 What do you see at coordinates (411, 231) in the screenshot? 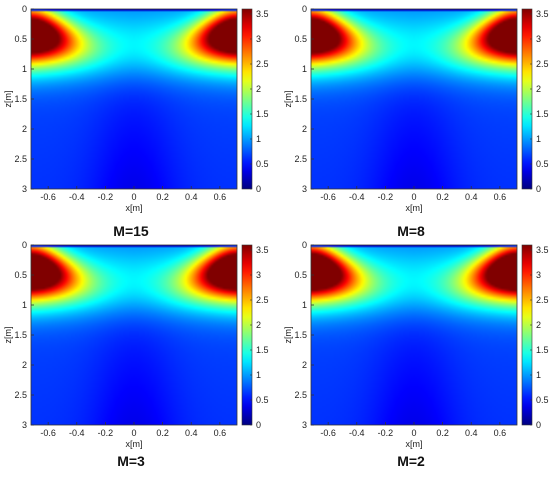
I see `panel-title: M=8` at bounding box center [411, 231].